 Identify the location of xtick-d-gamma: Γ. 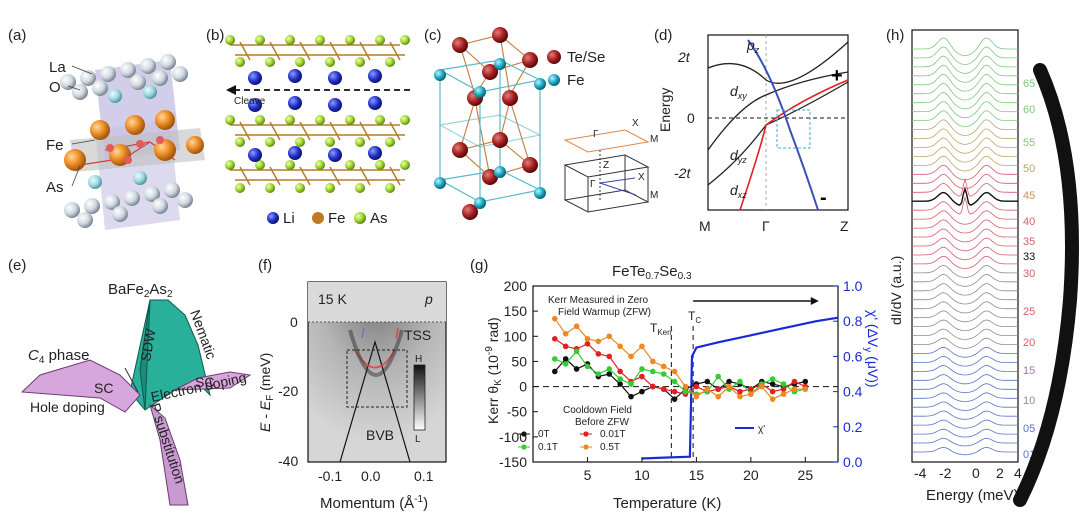
(766, 226).